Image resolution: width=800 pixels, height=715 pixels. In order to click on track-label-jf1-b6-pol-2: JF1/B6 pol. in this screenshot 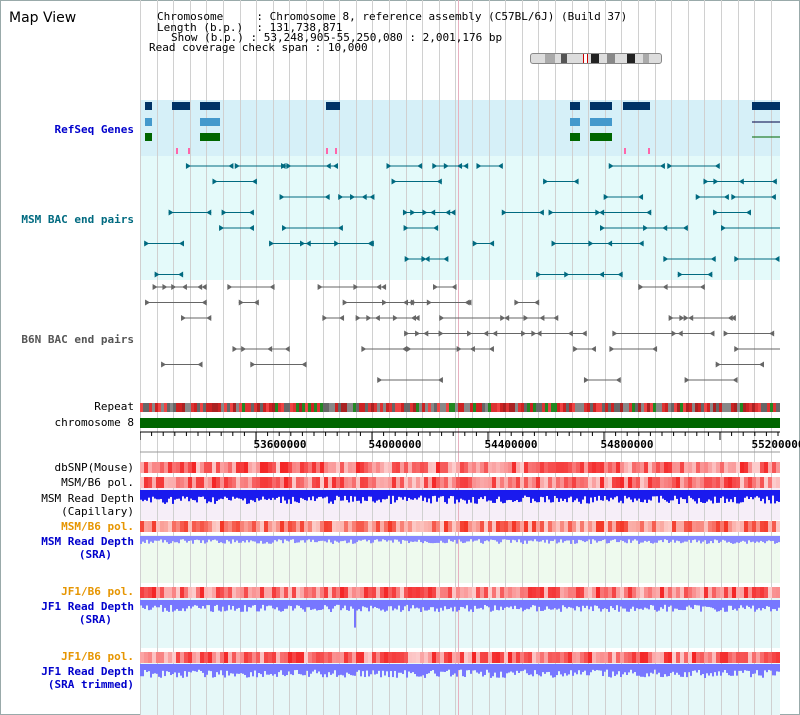, I will do `click(97, 656)`.